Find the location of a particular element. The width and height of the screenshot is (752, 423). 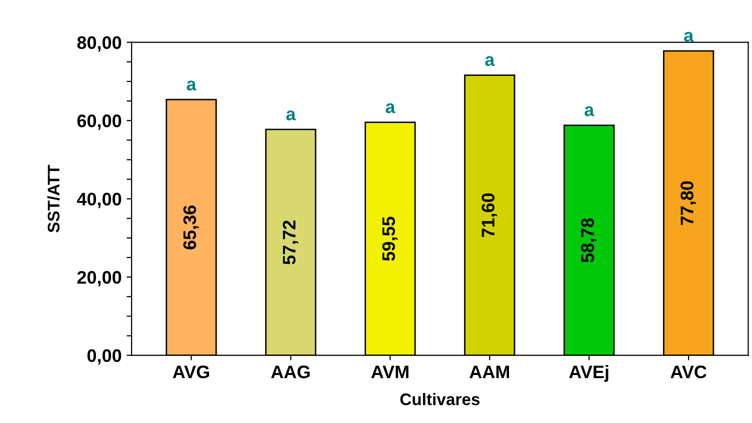

data-label: 57,72 is located at coordinates (290, 242).